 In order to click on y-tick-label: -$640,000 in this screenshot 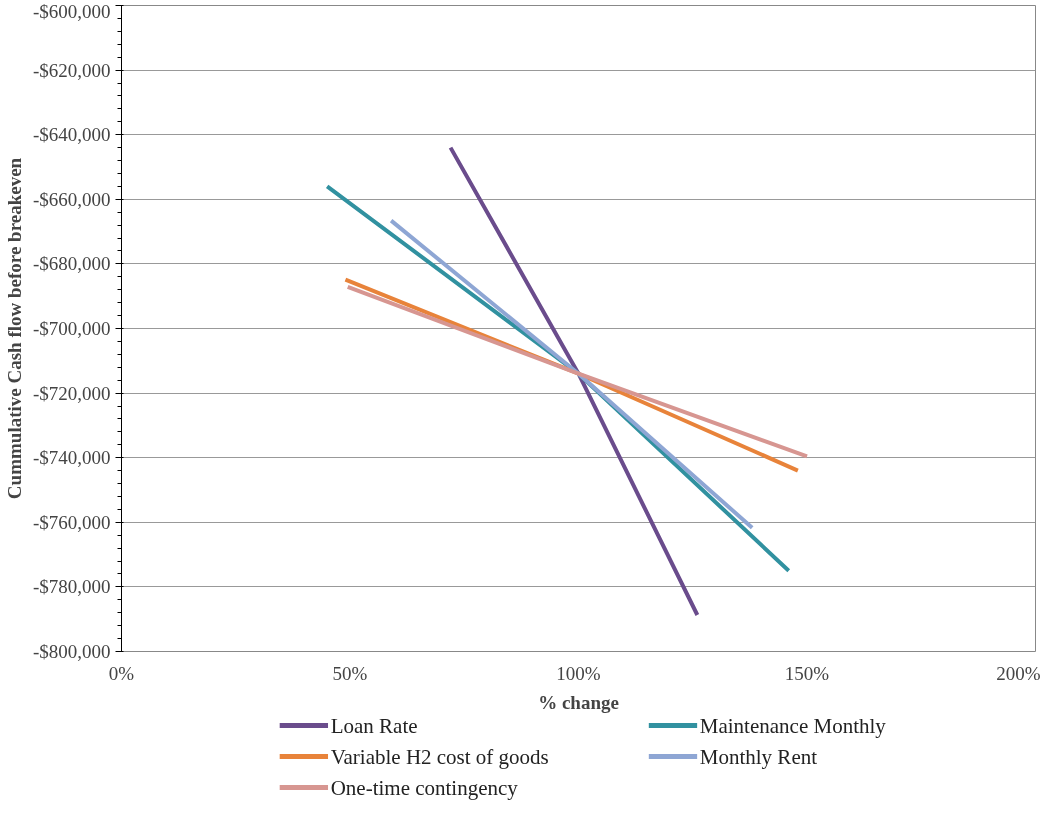, I will do `click(71, 135)`.